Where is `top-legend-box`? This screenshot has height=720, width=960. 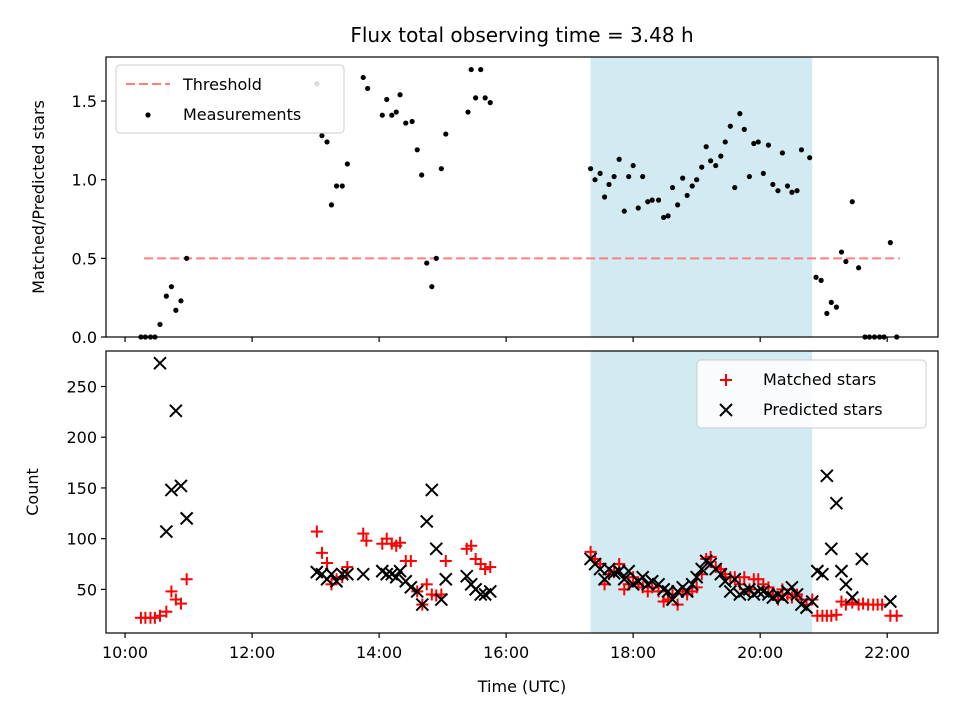
top-legend-box is located at coordinates (230, 99).